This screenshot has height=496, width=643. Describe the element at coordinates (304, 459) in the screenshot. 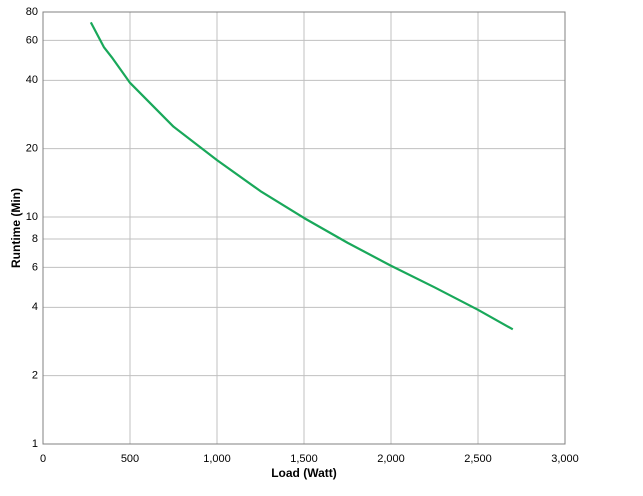

I see `x-tick-label: 1,500` at that location.